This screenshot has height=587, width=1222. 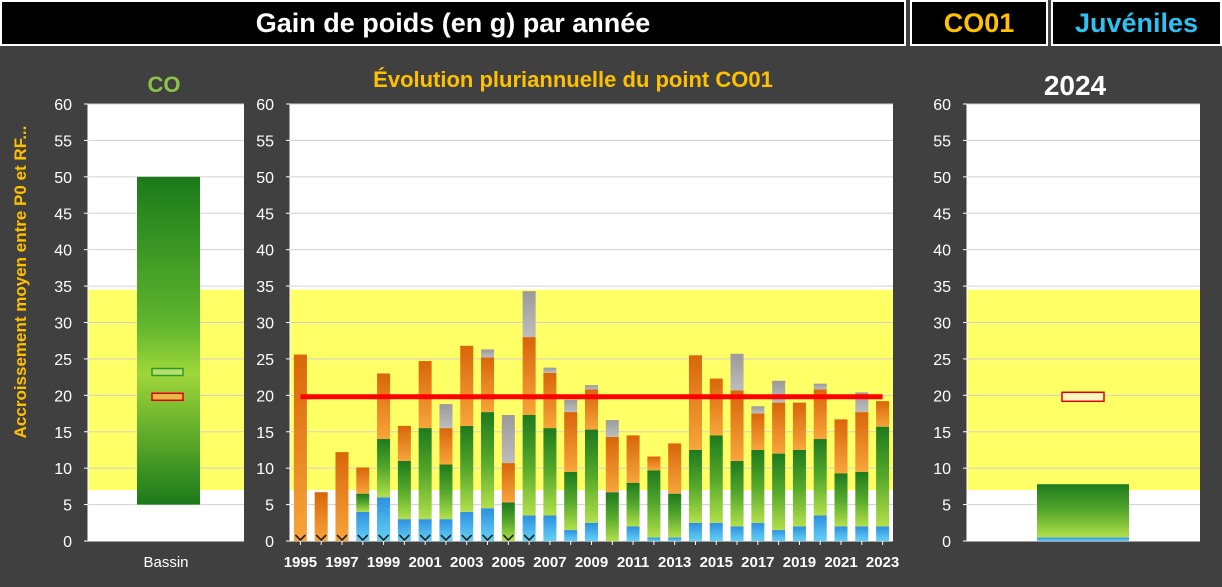 What do you see at coordinates (1083, 539) in the screenshot?
I see `right-bar-blue` at bounding box center [1083, 539].